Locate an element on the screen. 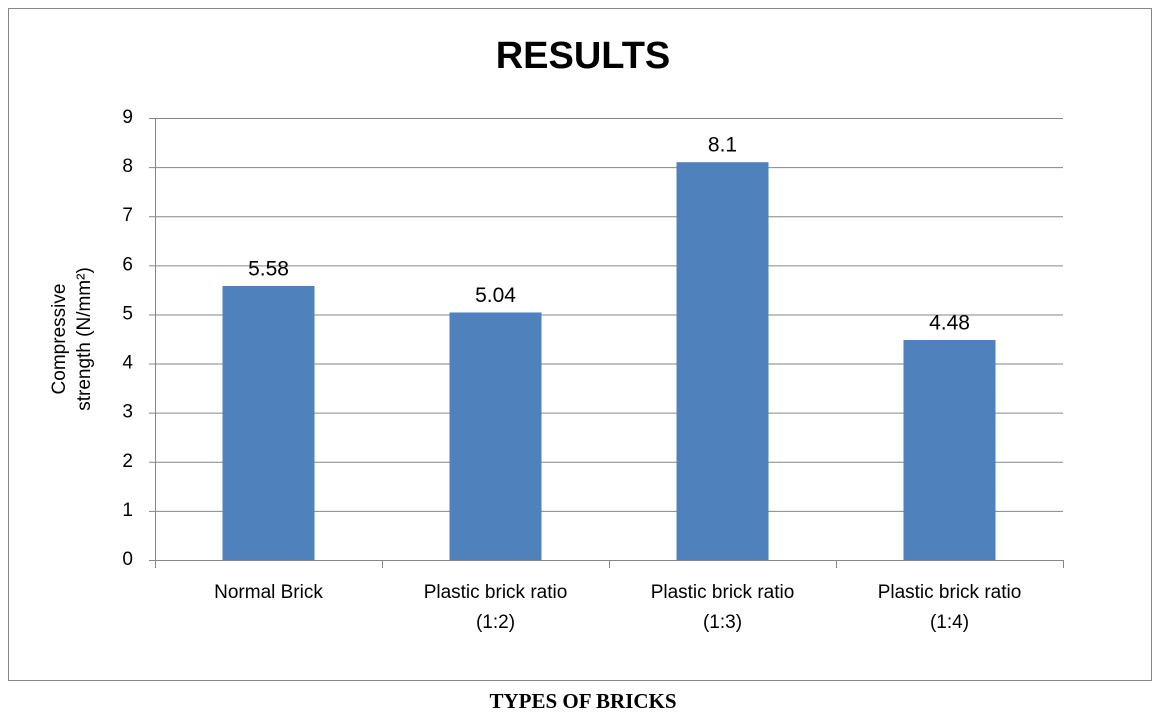 The width and height of the screenshot is (1162, 715). data-label: 5.58 is located at coordinates (268, 269).